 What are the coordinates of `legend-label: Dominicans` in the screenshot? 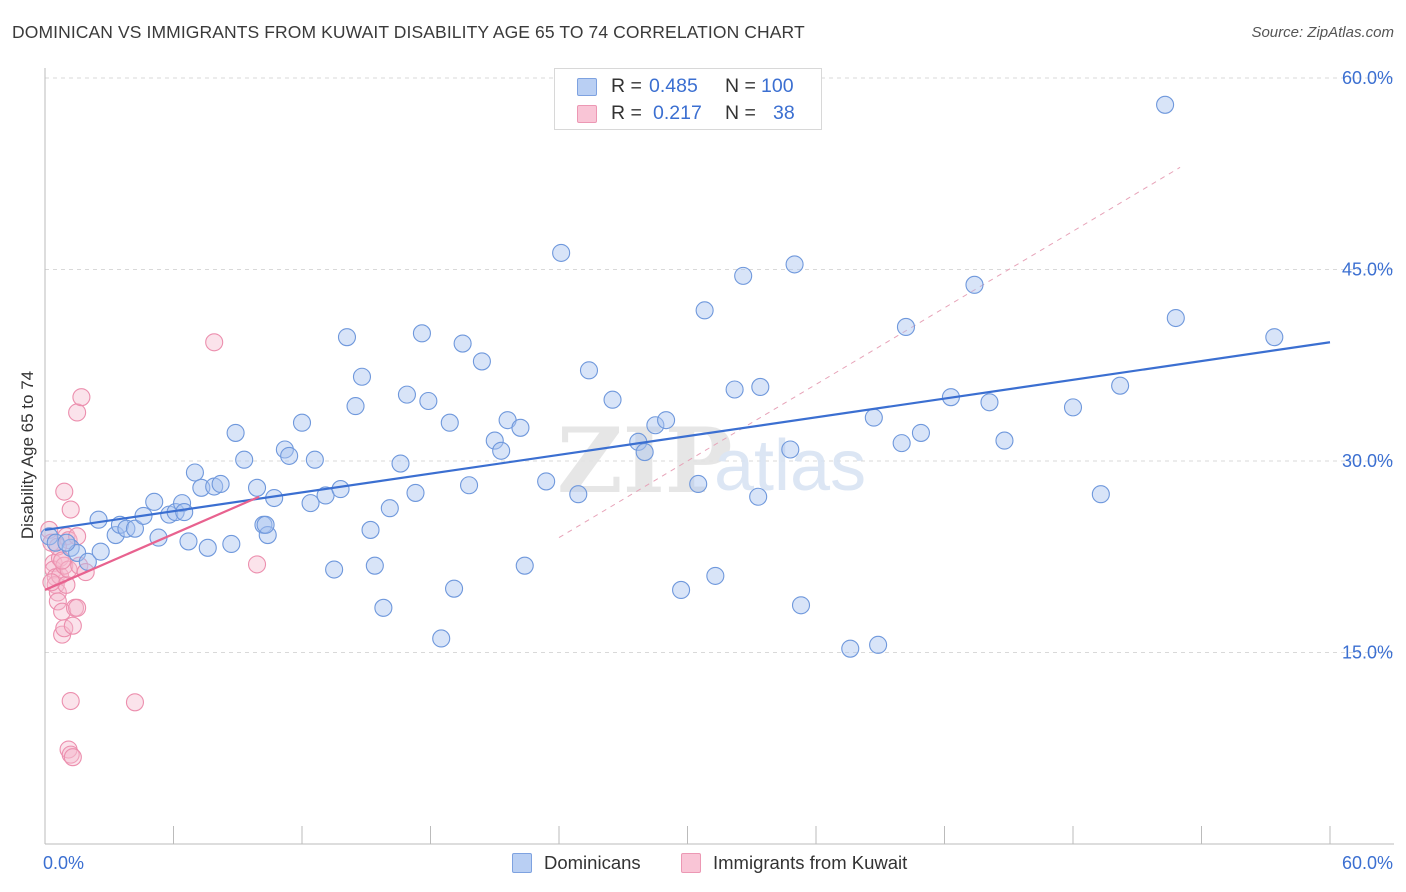 It's located at (592, 862).